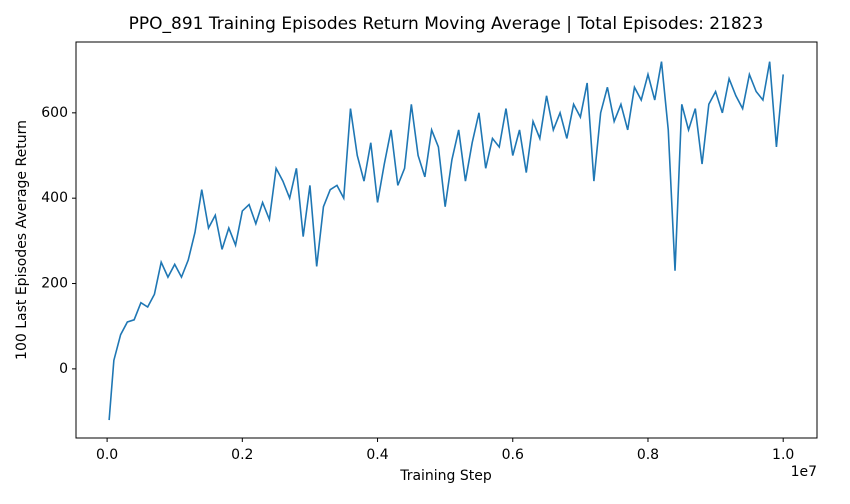 This screenshot has height=504, width=850. I want to click on x-tick-label: 1.0, so click(783, 455).